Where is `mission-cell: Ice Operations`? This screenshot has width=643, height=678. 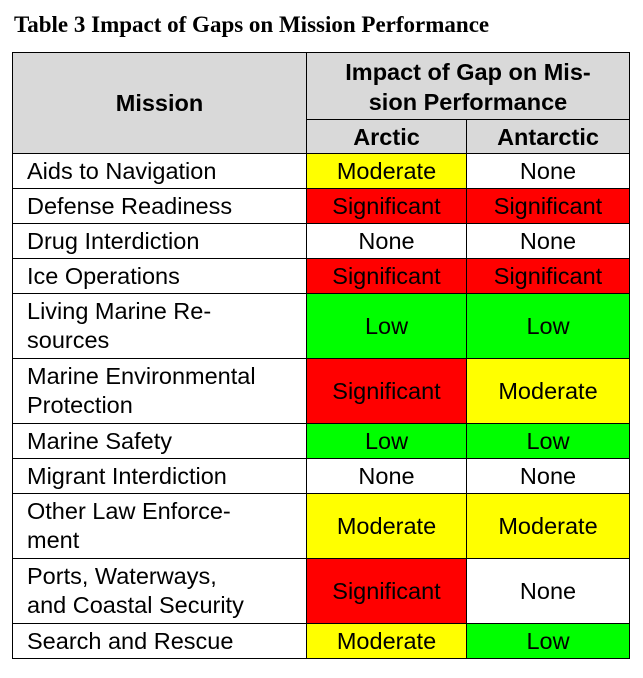
mission-cell: Ice Operations is located at coordinates (159, 276).